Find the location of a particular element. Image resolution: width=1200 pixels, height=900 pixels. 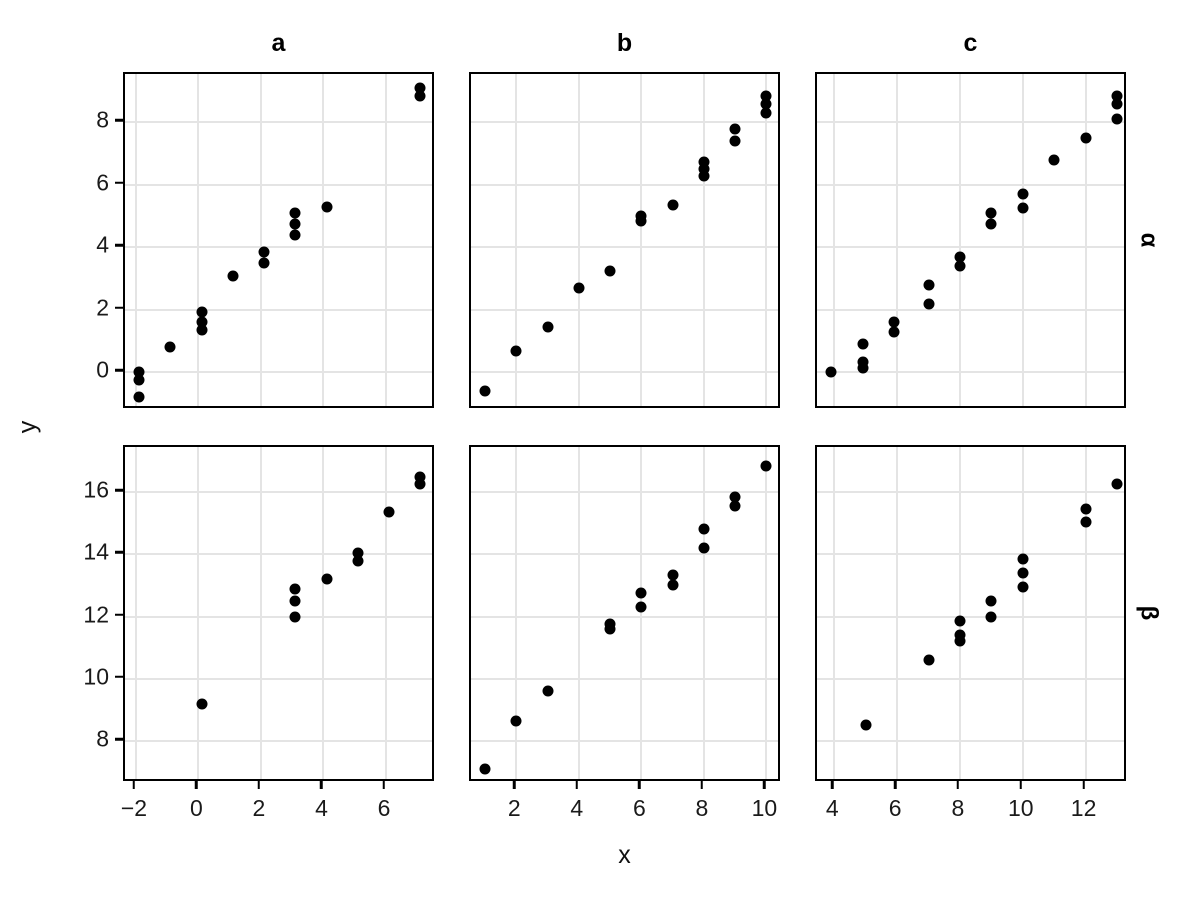

panel-beta-b is located at coordinates (624, 613).